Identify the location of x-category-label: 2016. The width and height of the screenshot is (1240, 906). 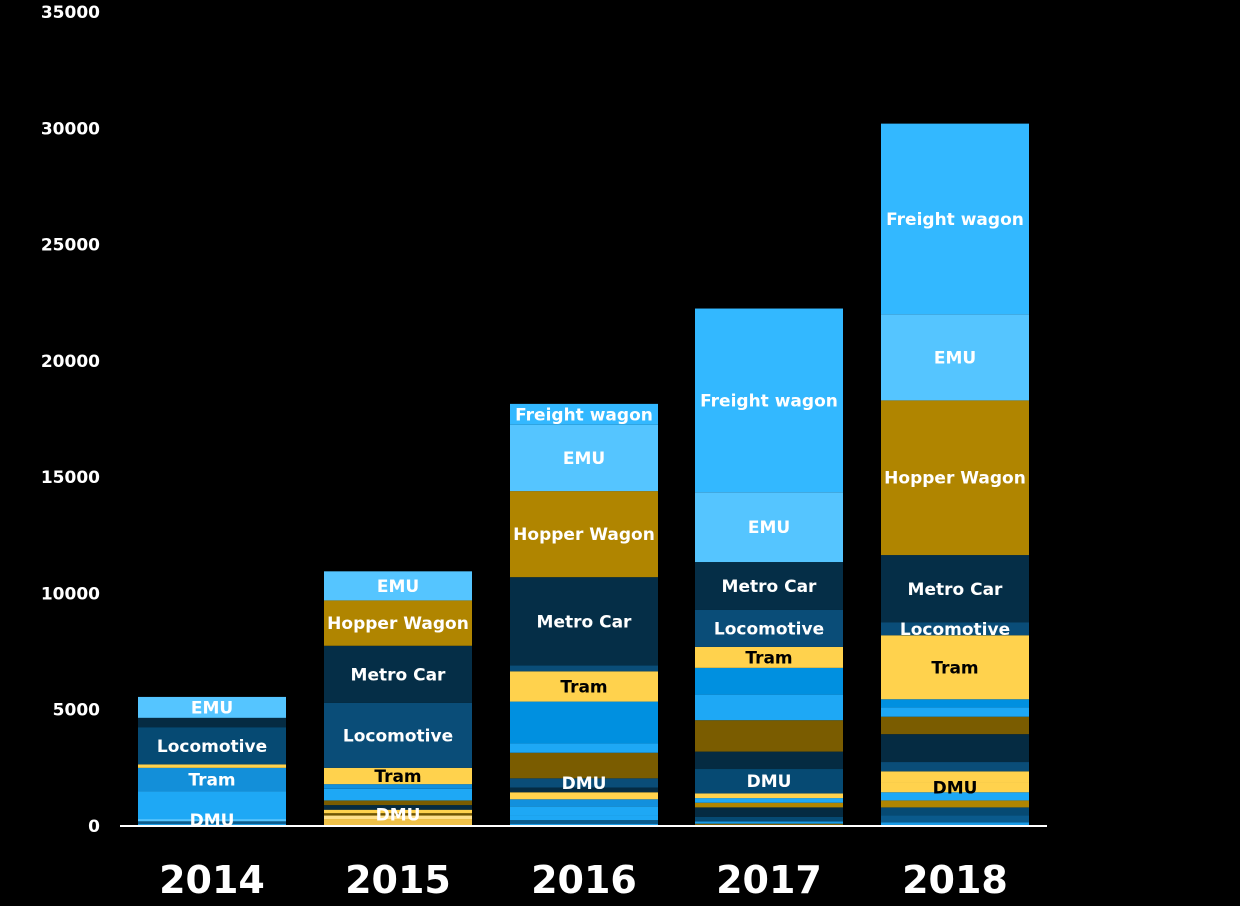
(584, 880).